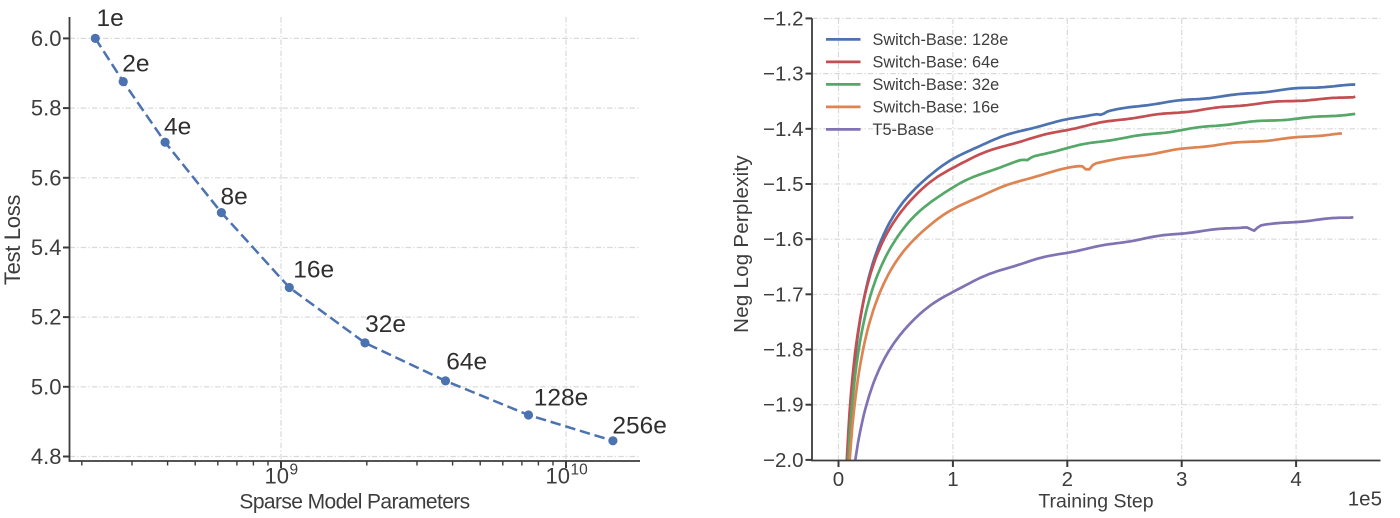 This screenshot has width=1400, height=518. I want to click on svg-text: −2.0, so click(783, 460).